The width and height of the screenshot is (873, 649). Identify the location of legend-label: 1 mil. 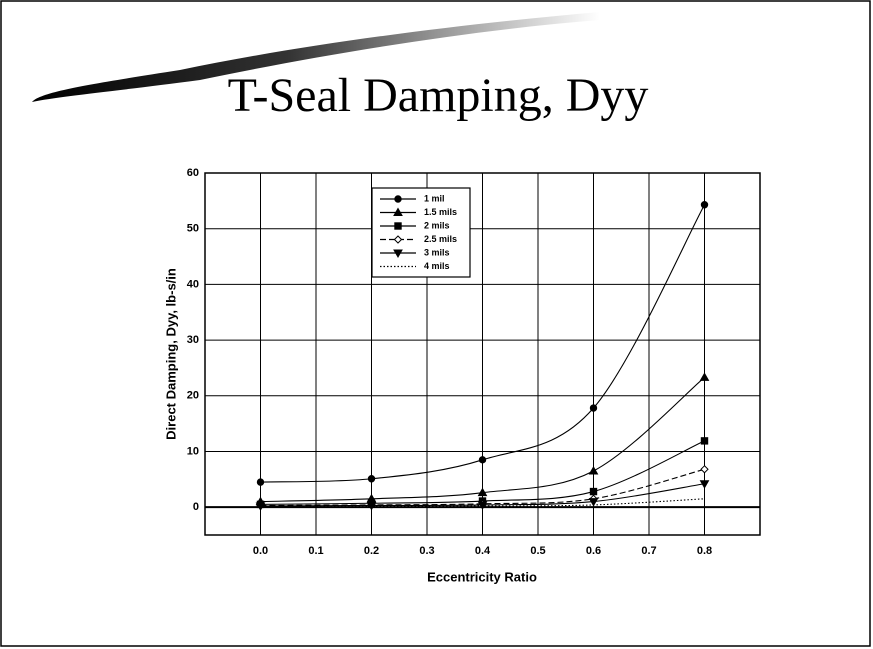
(434, 198).